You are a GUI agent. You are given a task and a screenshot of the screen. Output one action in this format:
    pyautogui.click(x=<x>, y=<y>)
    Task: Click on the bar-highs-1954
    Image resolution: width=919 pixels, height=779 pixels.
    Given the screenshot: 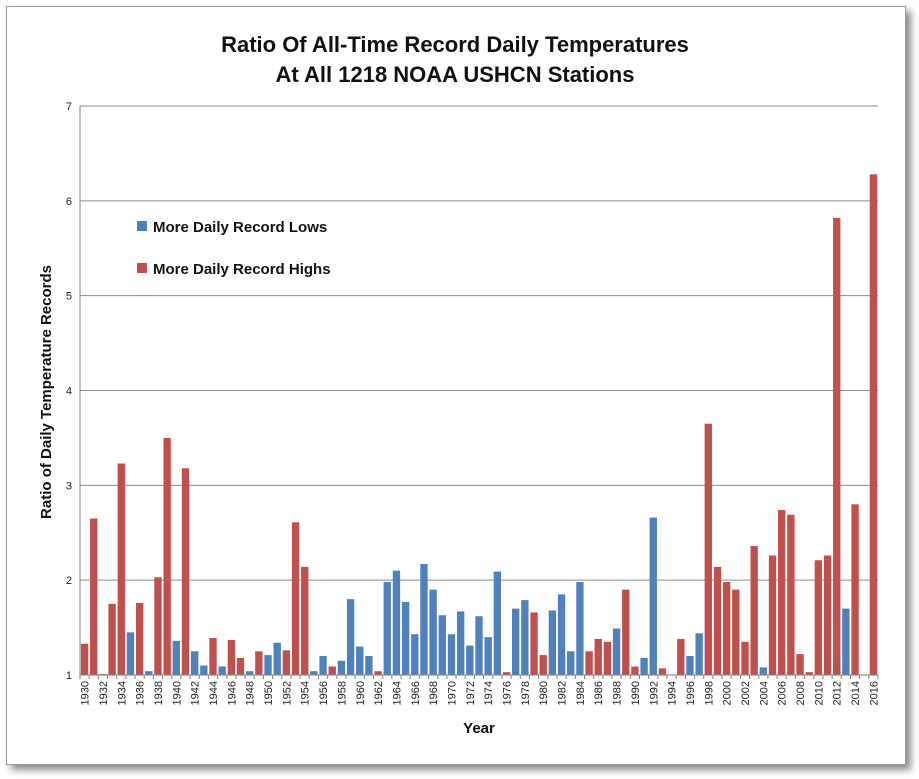 What is the action you would take?
    pyautogui.click(x=305, y=620)
    